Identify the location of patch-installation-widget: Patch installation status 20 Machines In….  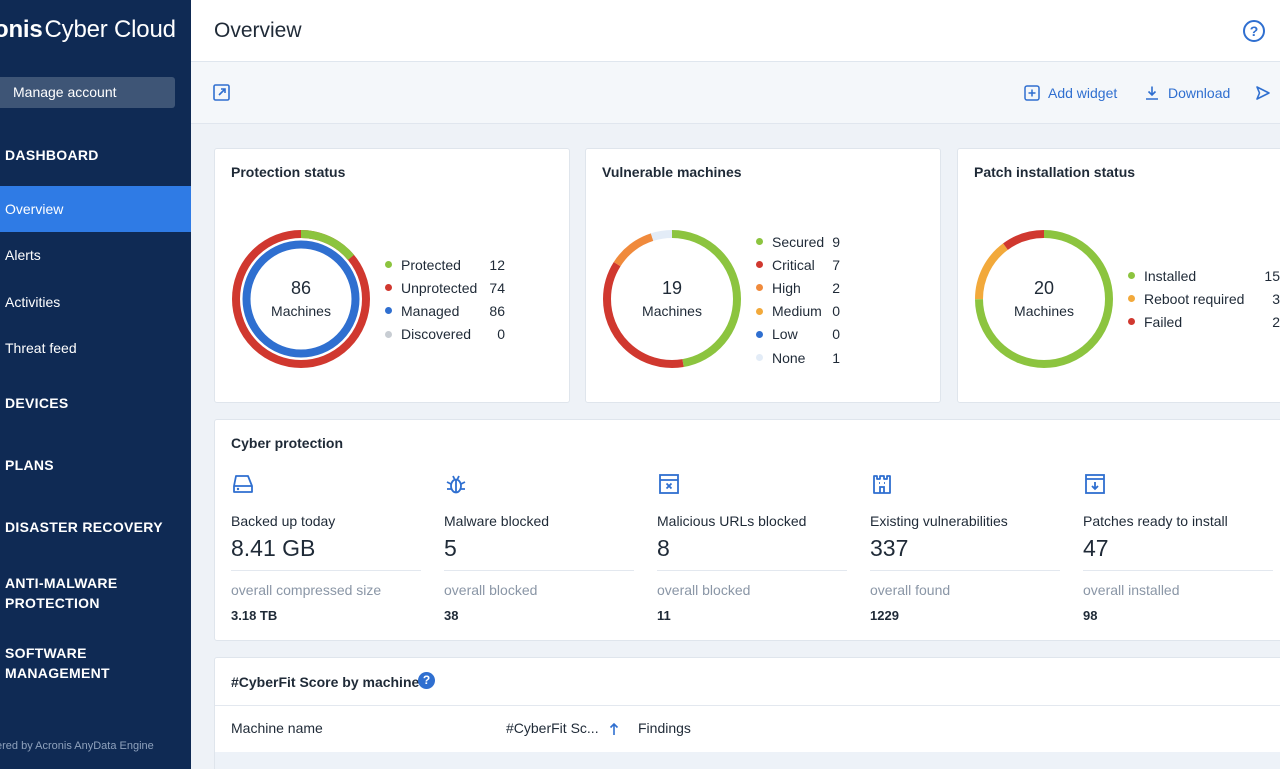
(1118, 275).